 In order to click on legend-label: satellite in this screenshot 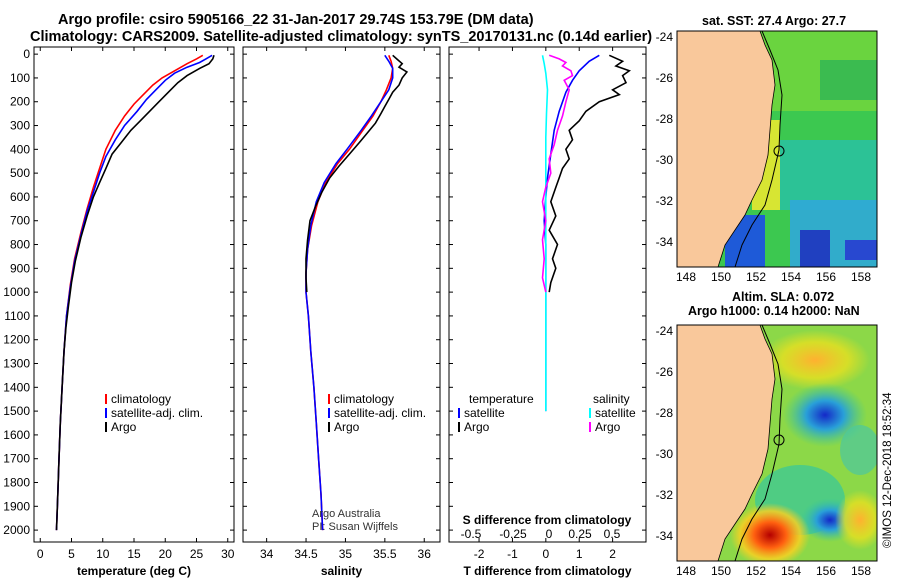, I will do `click(615, 413)`.